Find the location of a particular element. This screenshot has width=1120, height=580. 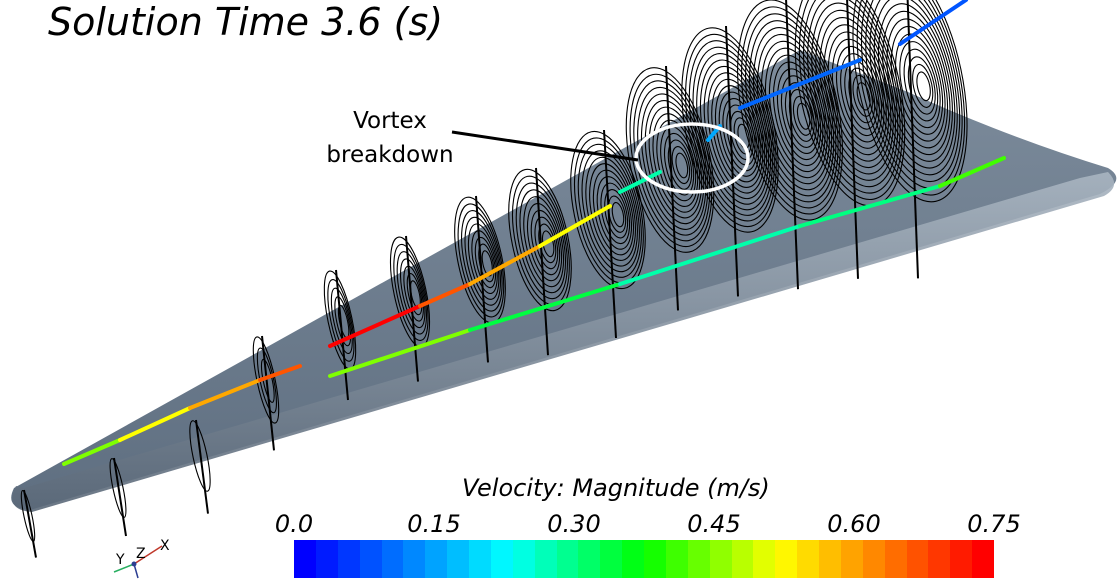

annotation-pointer is located at coordinates (545, 146).